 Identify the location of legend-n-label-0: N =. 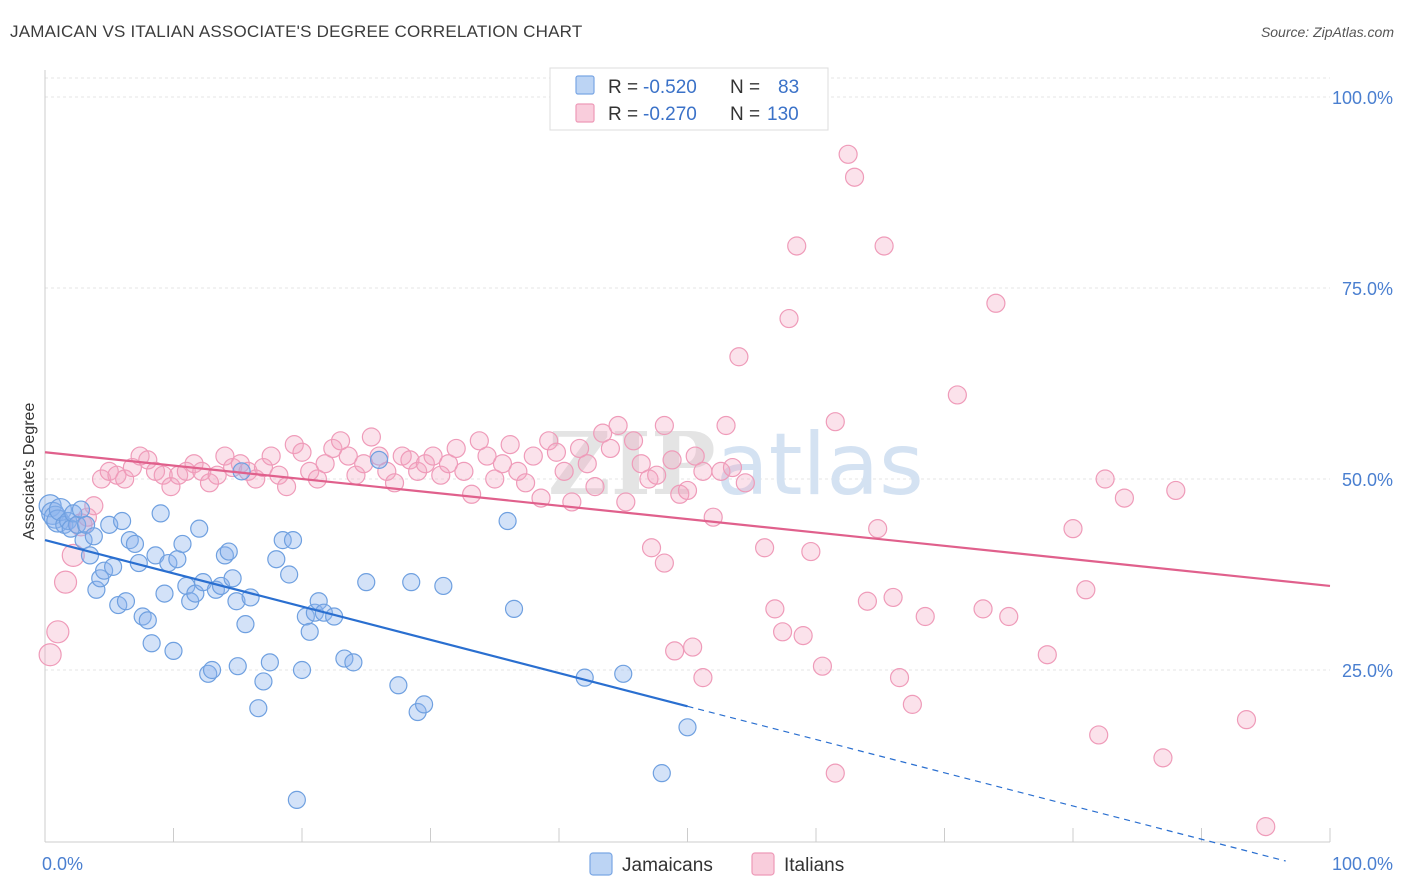
(745, 87).